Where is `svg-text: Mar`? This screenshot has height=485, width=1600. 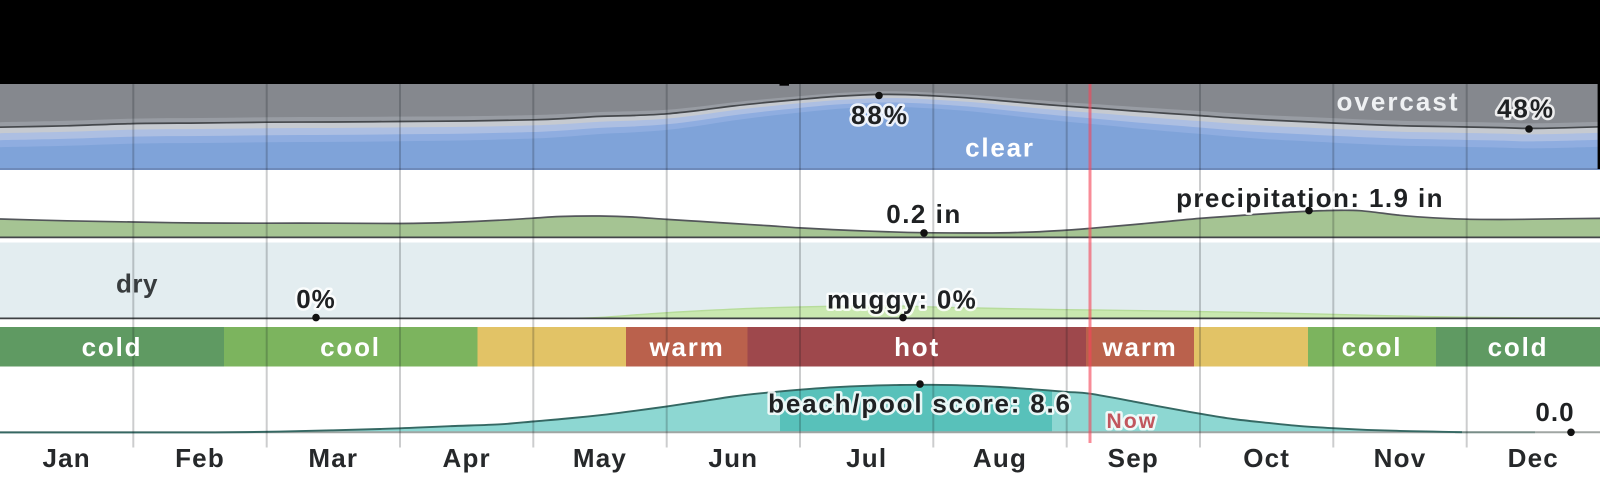 svg-text: Mar is located at coordinates (333, 458).